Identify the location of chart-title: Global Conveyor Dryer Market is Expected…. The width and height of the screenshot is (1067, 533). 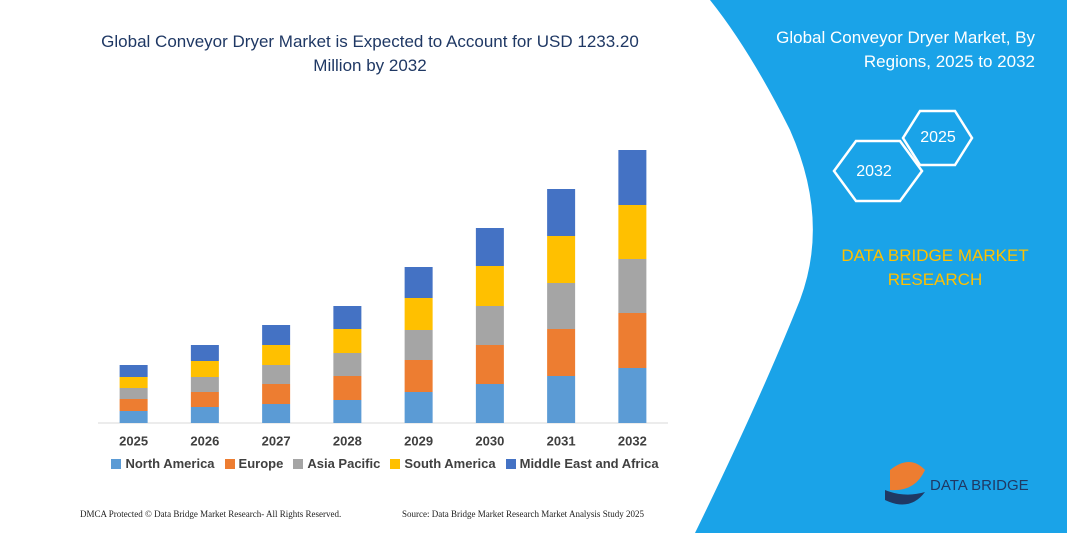
(370, 53).